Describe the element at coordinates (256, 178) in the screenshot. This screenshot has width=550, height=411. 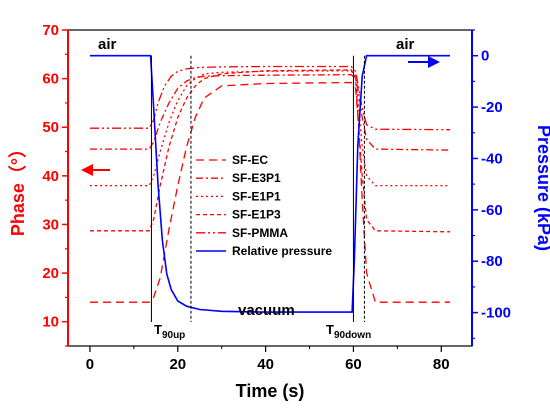
I see `legend-label-1: SF-E3P1` at that location.